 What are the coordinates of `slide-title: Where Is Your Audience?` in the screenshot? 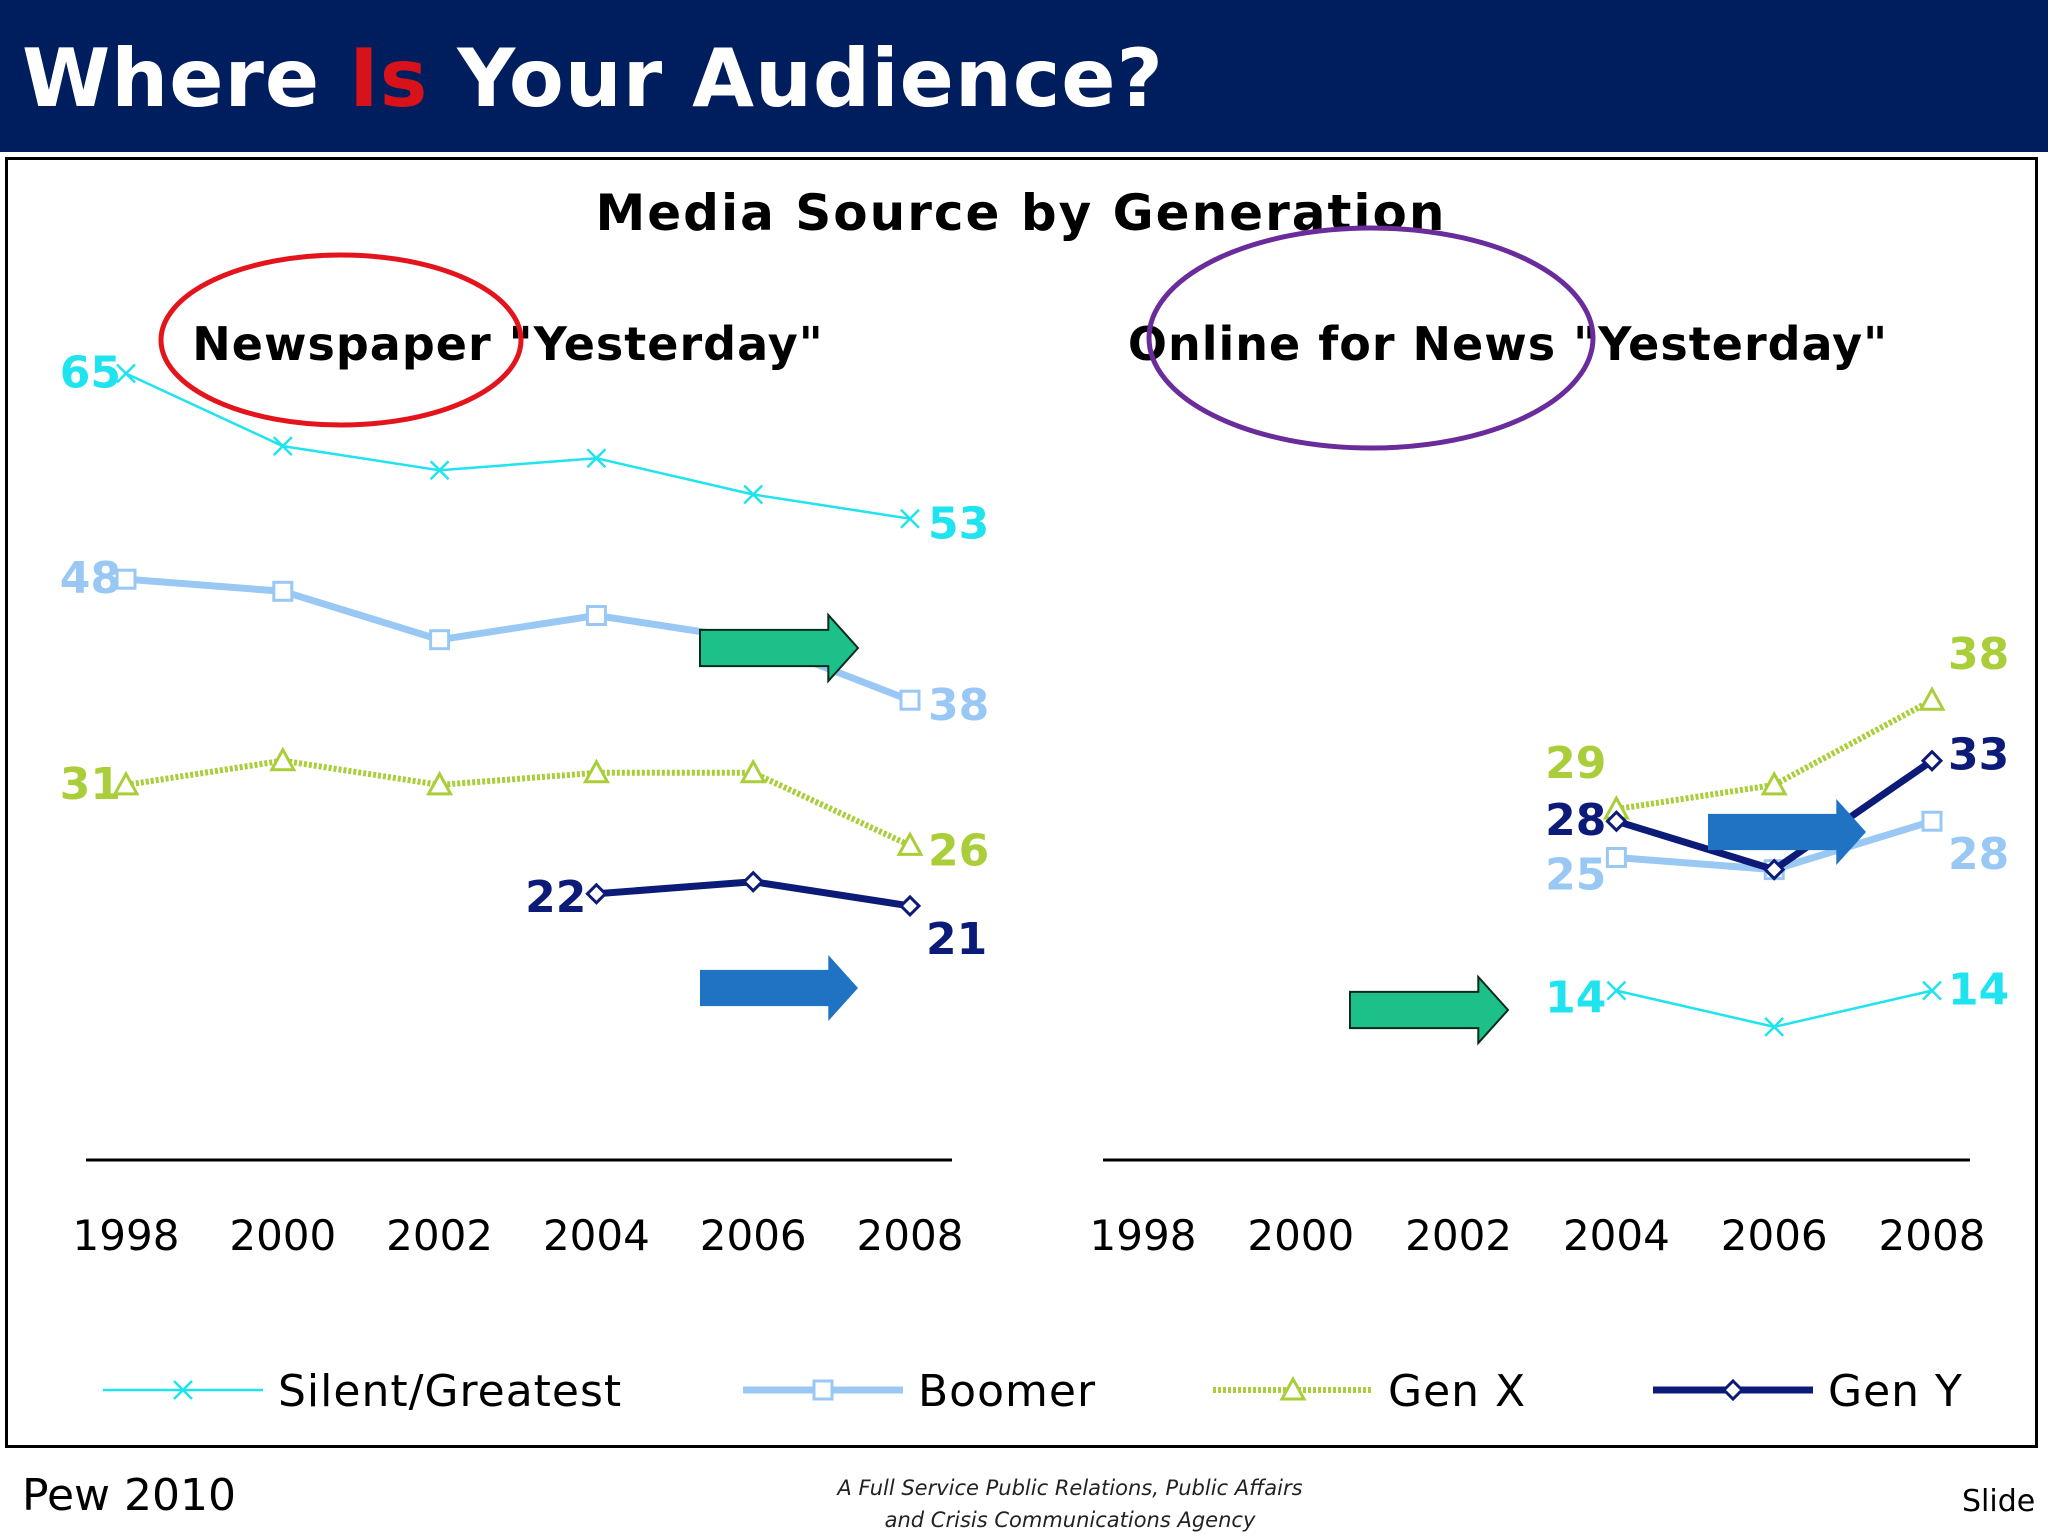 It's located at (593, 78).